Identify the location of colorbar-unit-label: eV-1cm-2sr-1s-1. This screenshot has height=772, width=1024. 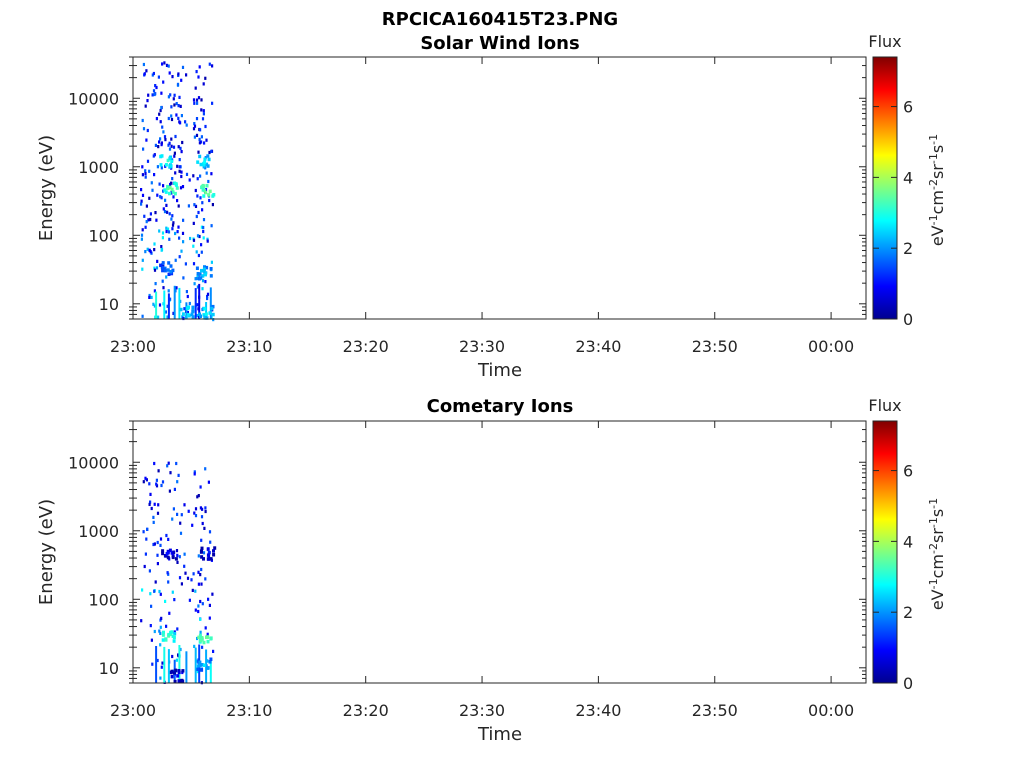
(937, 190).